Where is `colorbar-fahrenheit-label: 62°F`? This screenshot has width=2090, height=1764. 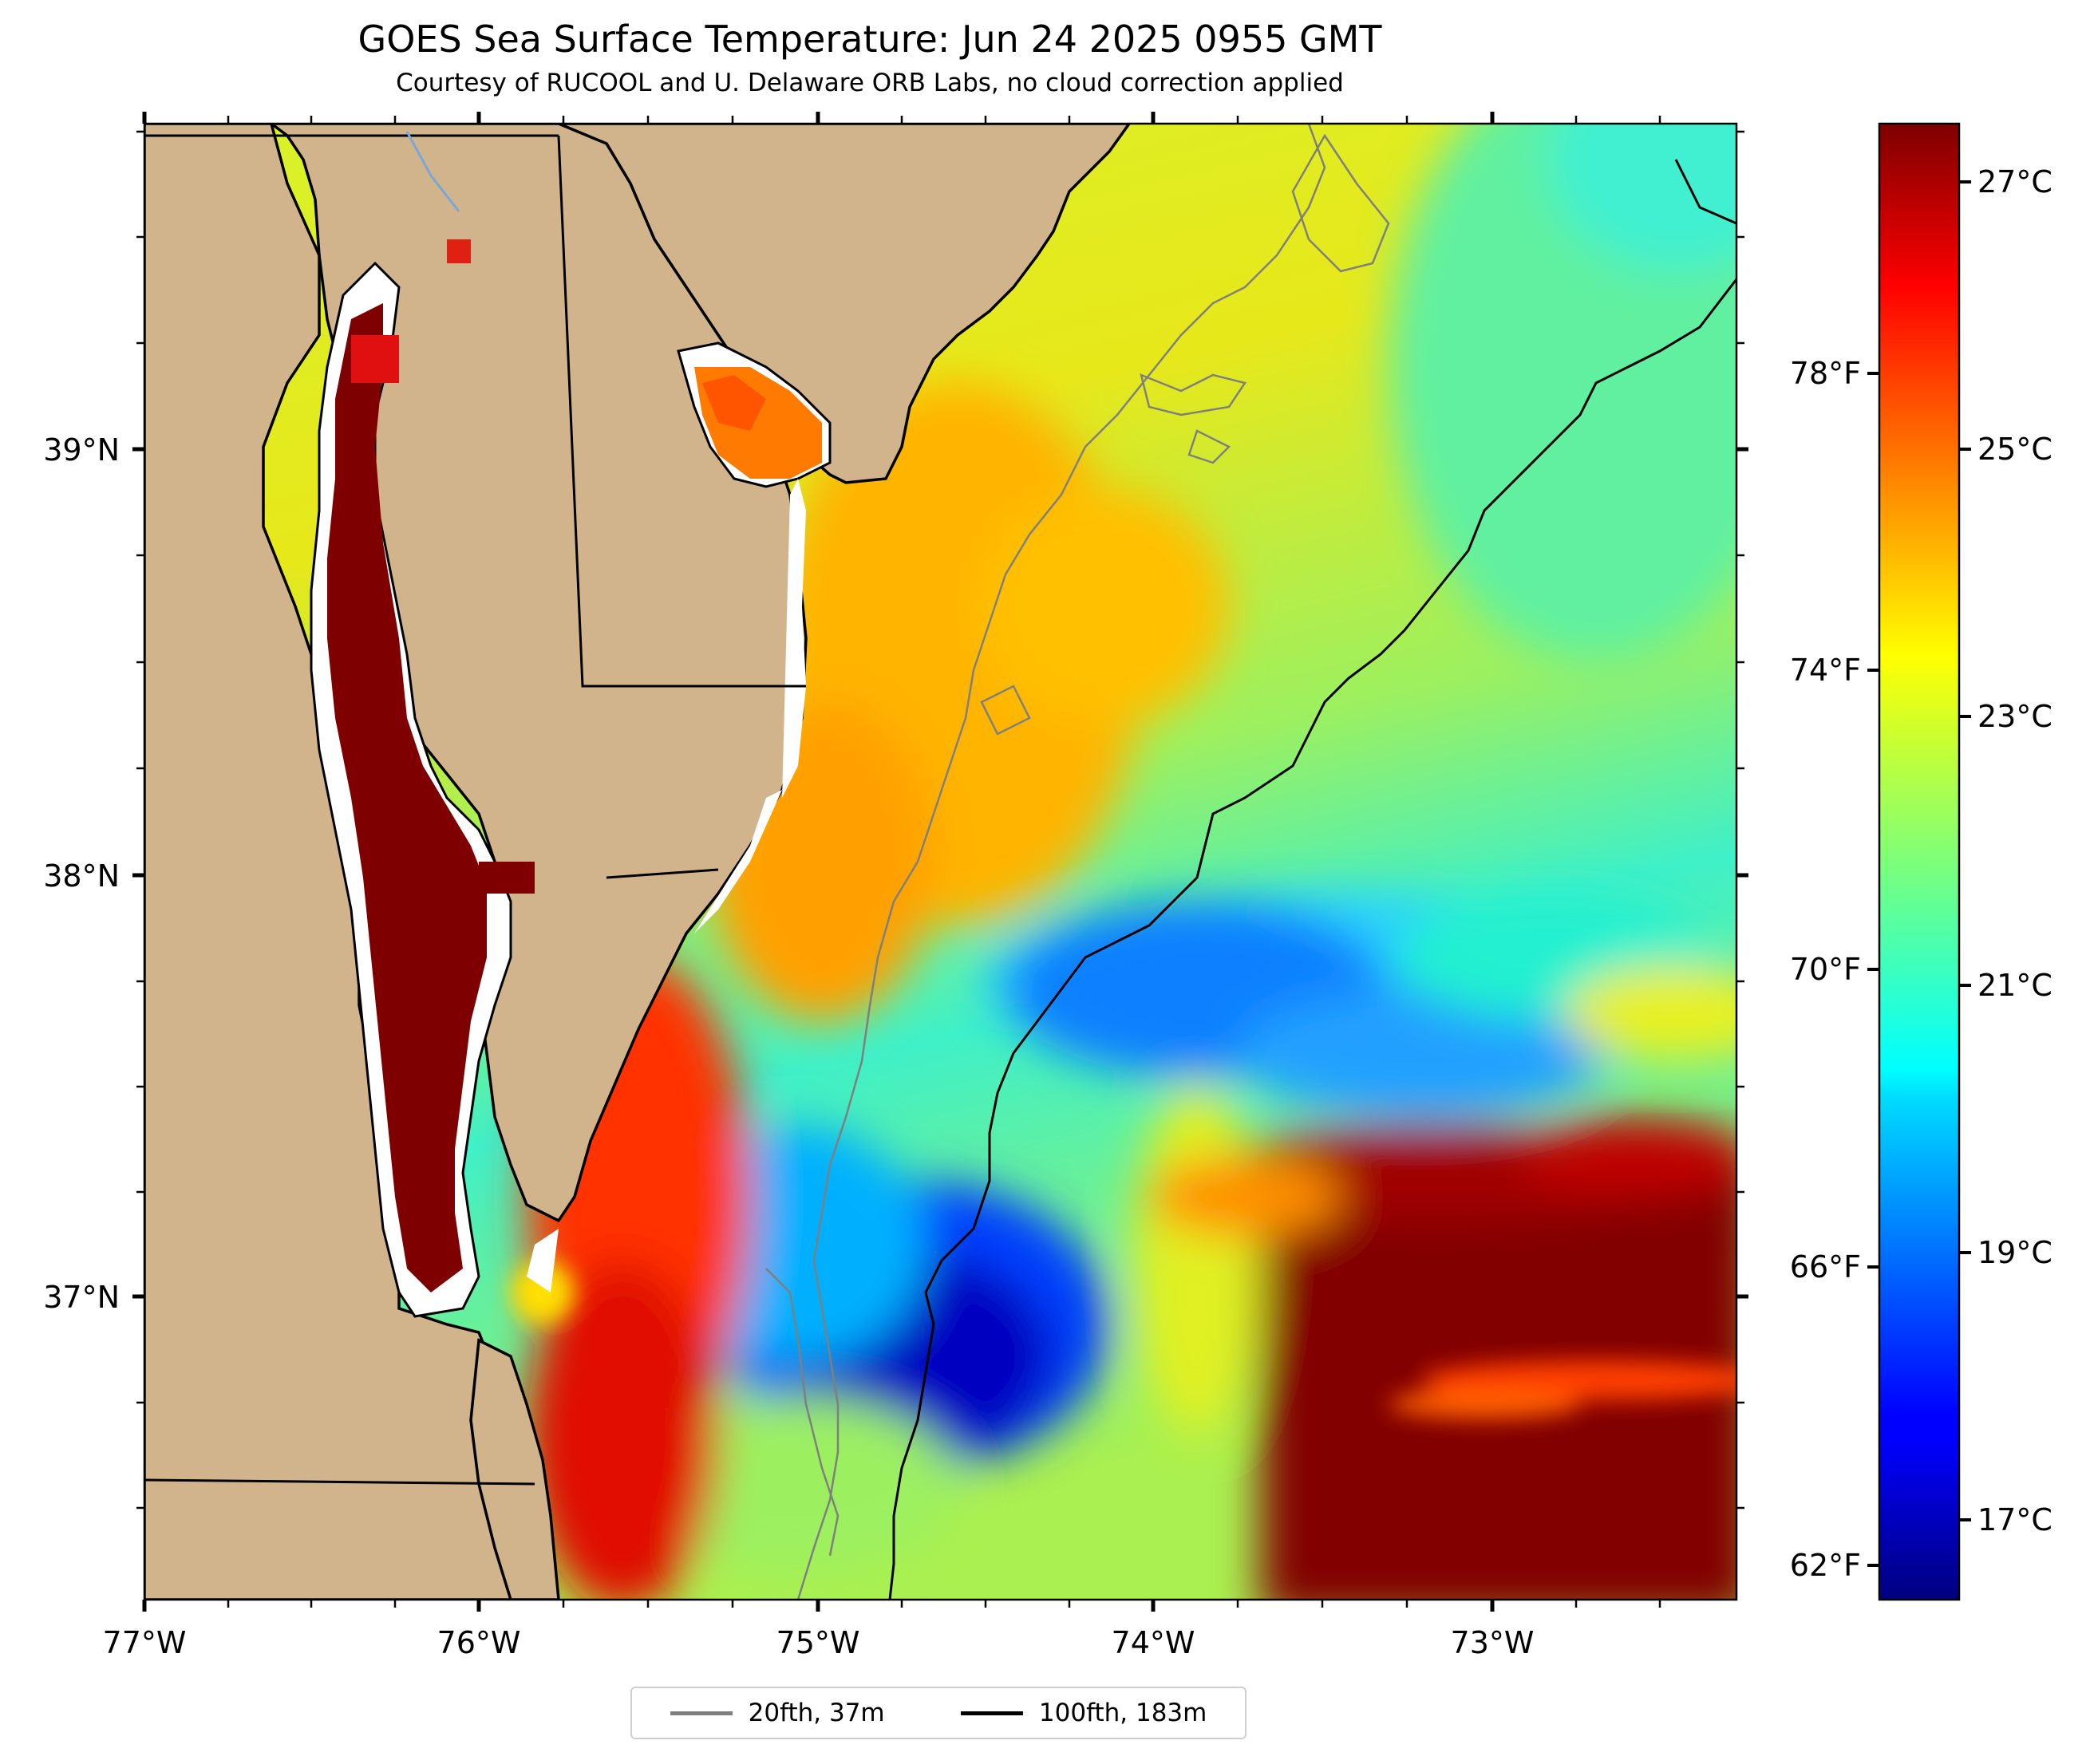
colorbar-fahrenheit-label: 62°F is located at coordinates (1825, 1565).